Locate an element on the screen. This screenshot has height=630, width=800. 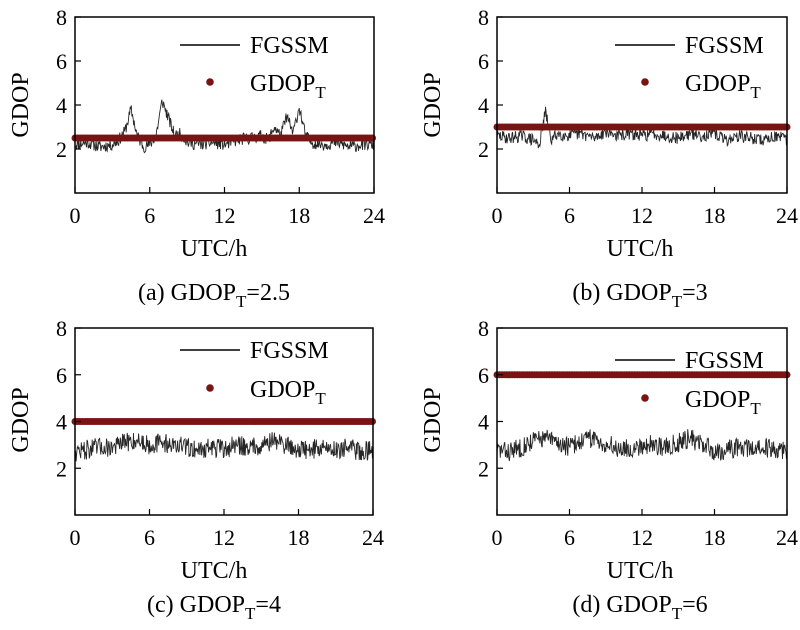
panel-caption: (c) GDOPT=4 is located at coordinates (214, 607).